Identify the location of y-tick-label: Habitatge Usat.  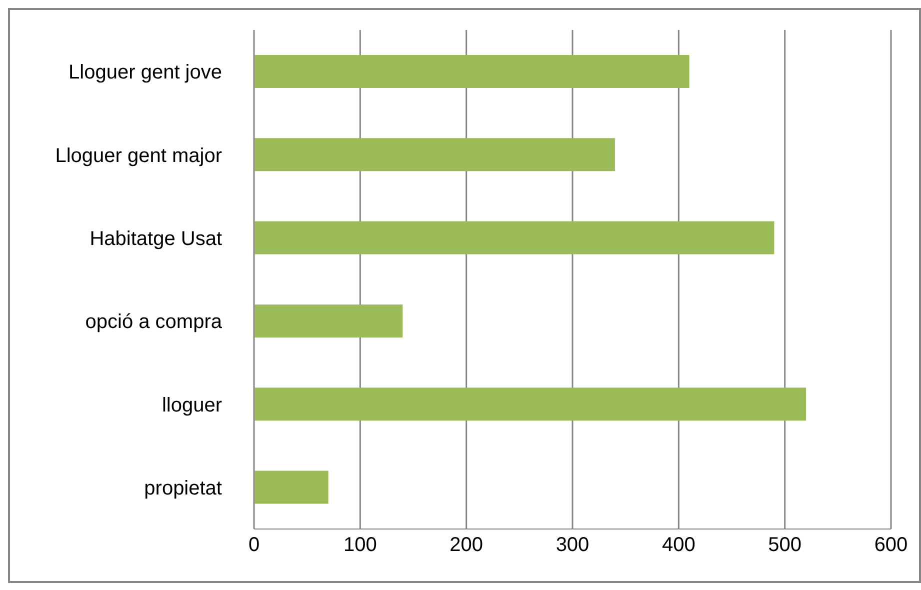
(156, 239).